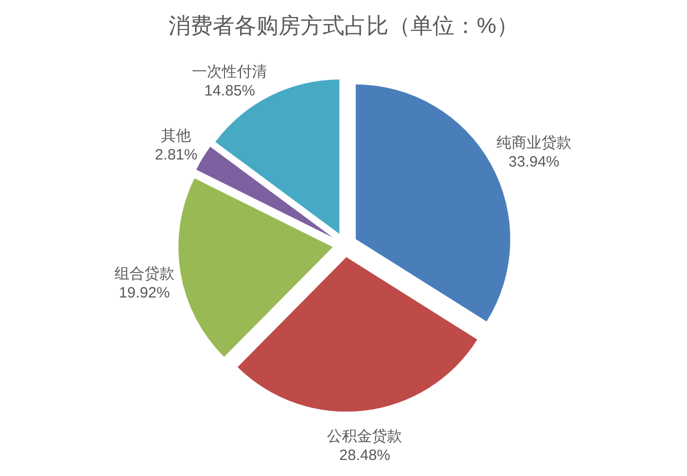 The width and height of the screenshot is (687, 476). Describe the element at coordinates (230, 91) in the screenshot. I see `data-label: 14.85%` at that location.